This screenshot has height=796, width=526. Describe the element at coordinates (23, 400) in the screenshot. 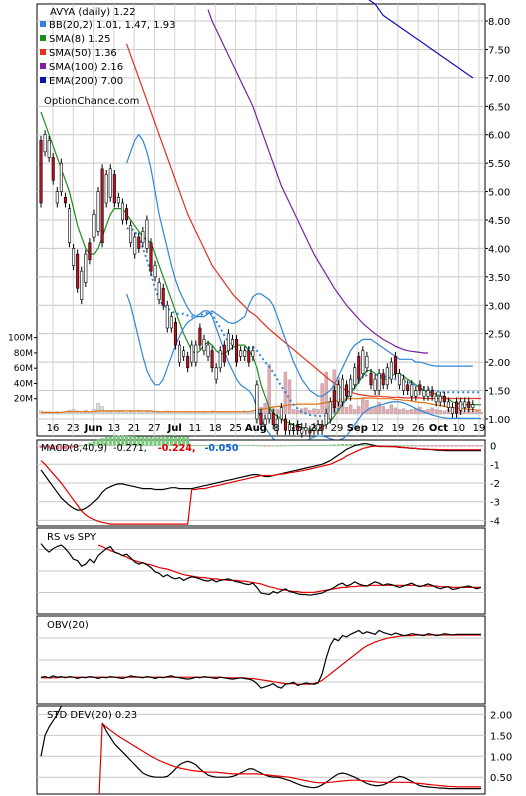

I see `volume-y-tick-label: 20M` at that location.